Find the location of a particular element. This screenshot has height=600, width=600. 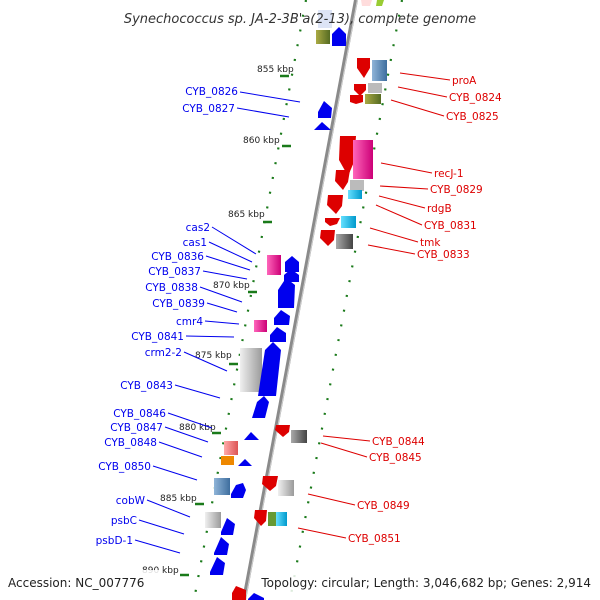

gene-label: proA is located at coordinates (464, 81).